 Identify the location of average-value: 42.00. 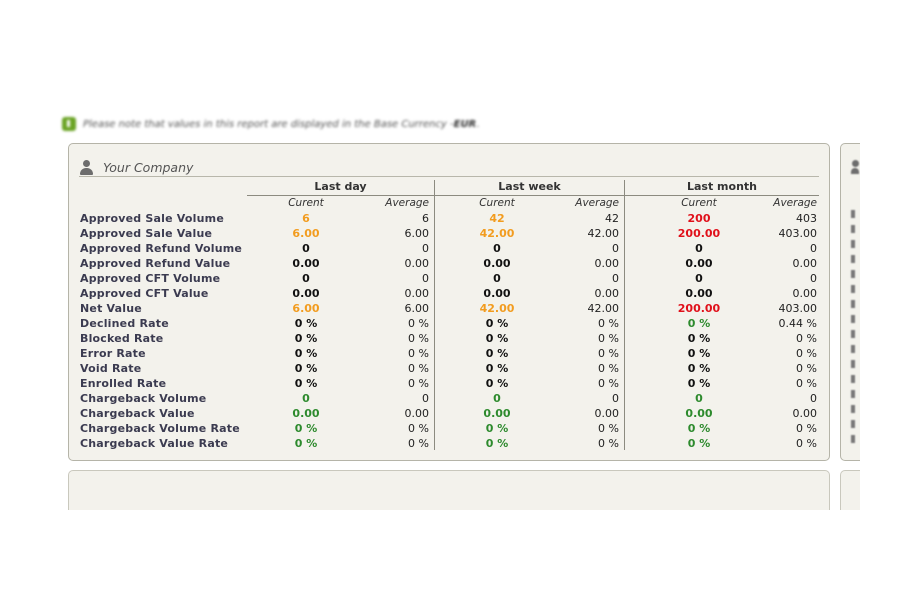
(603, 308).